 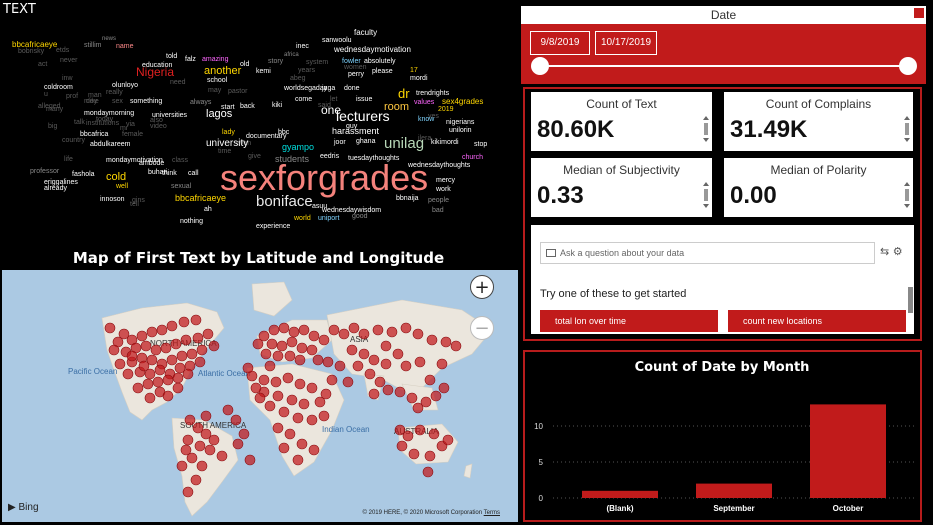 I want to click on cloud-word: start, so click(x=228, y=107).